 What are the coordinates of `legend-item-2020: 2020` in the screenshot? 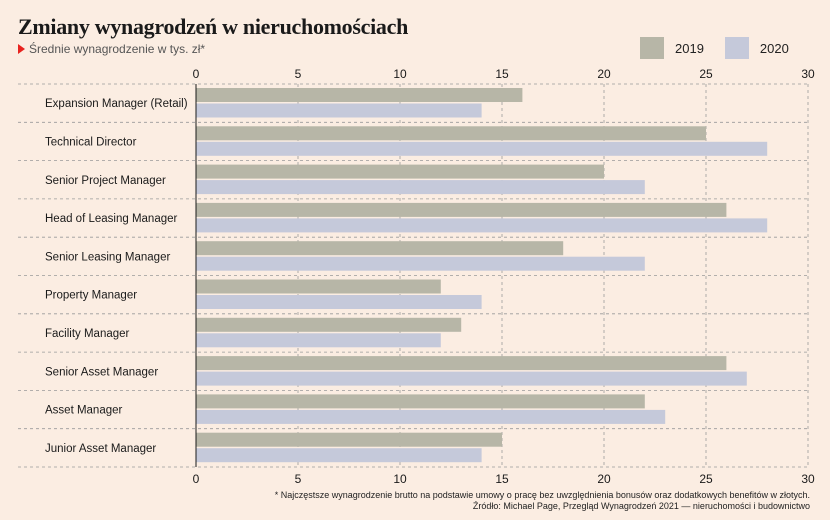 It's located at (756, 48).